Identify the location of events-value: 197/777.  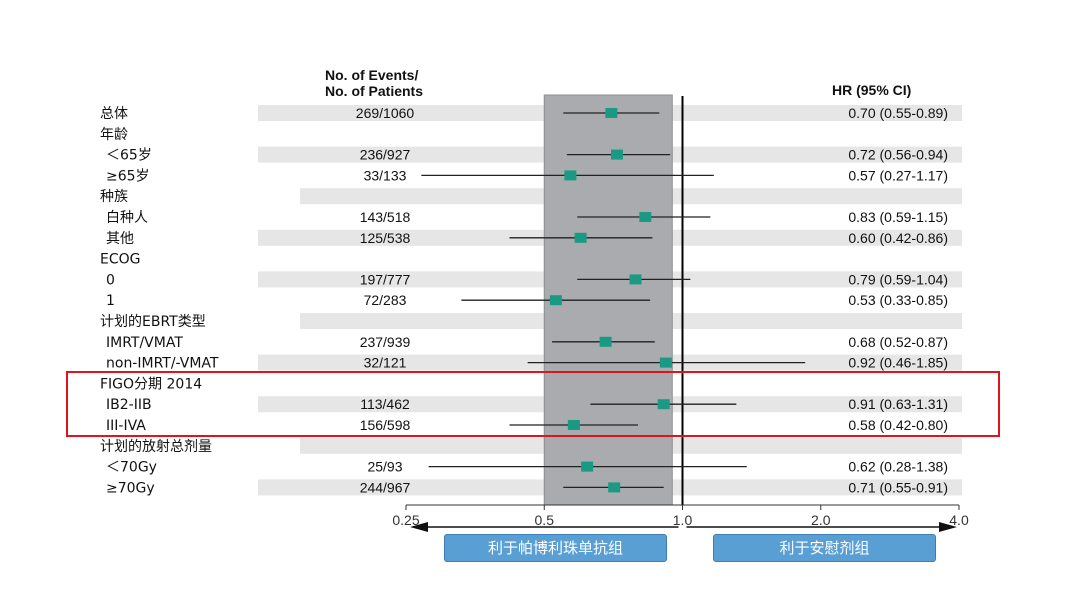
(385, 279).